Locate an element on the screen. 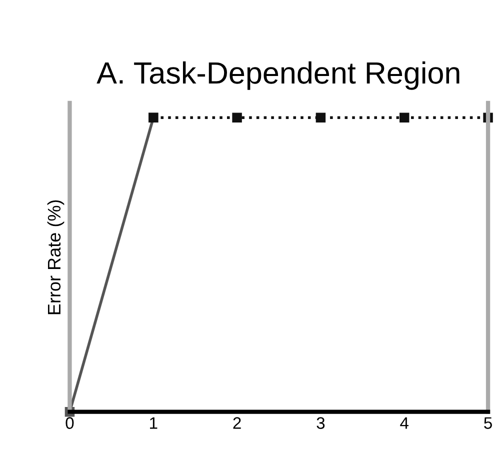 The width and height of the screenshot is (498, 468). x-tick-label: 5 is located at coordinates (488, 423).